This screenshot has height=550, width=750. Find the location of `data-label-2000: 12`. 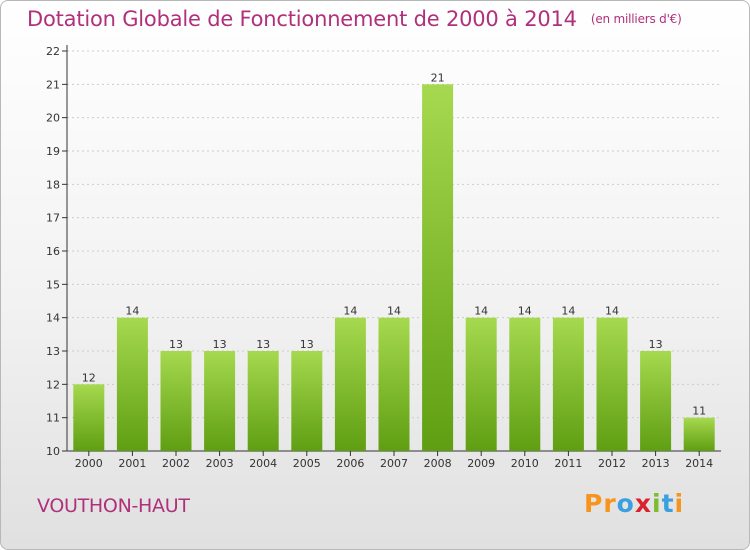

data-label-2000: 12 is located at coordinates (89, 377).